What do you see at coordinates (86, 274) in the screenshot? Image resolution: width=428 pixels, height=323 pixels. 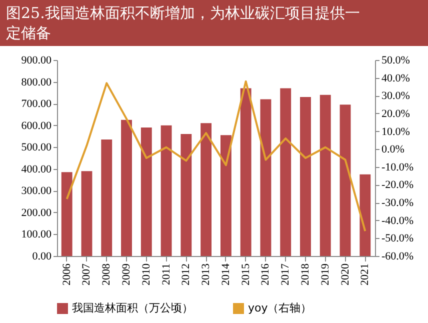 I see `x-tick-label: 2007` at bounding box center [86, 274].